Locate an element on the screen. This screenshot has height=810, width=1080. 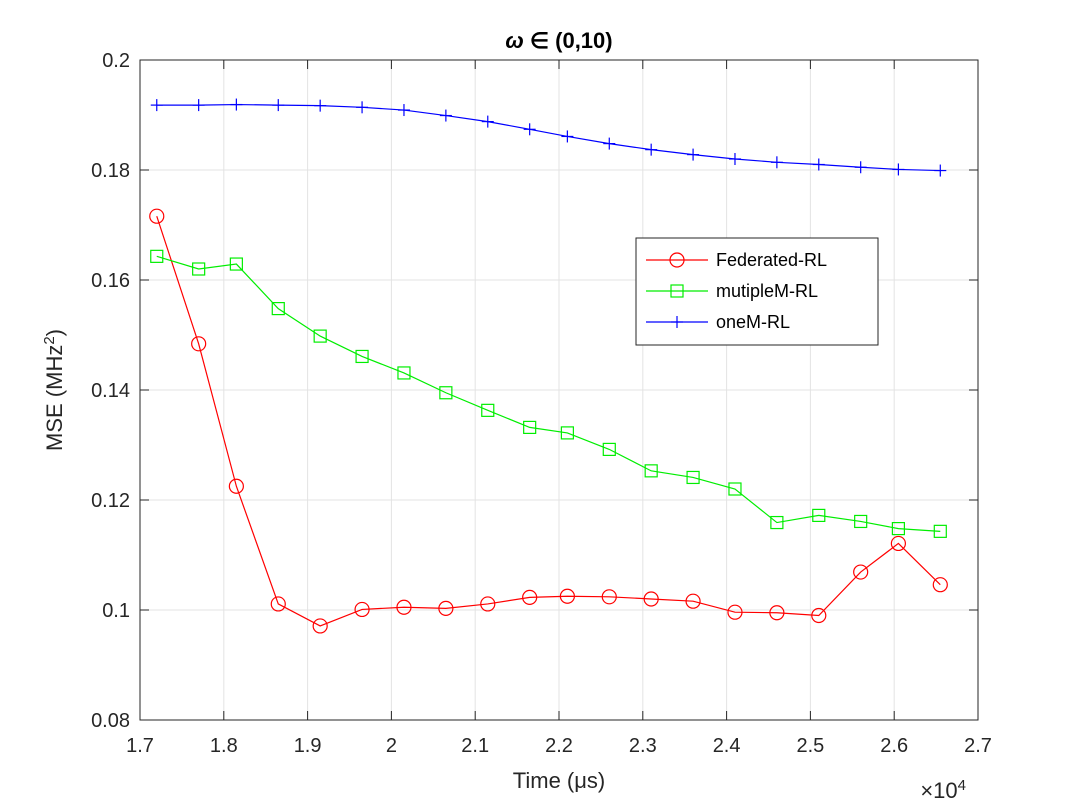
legend-item: oneM-RL is located at coordinates (718, 322).